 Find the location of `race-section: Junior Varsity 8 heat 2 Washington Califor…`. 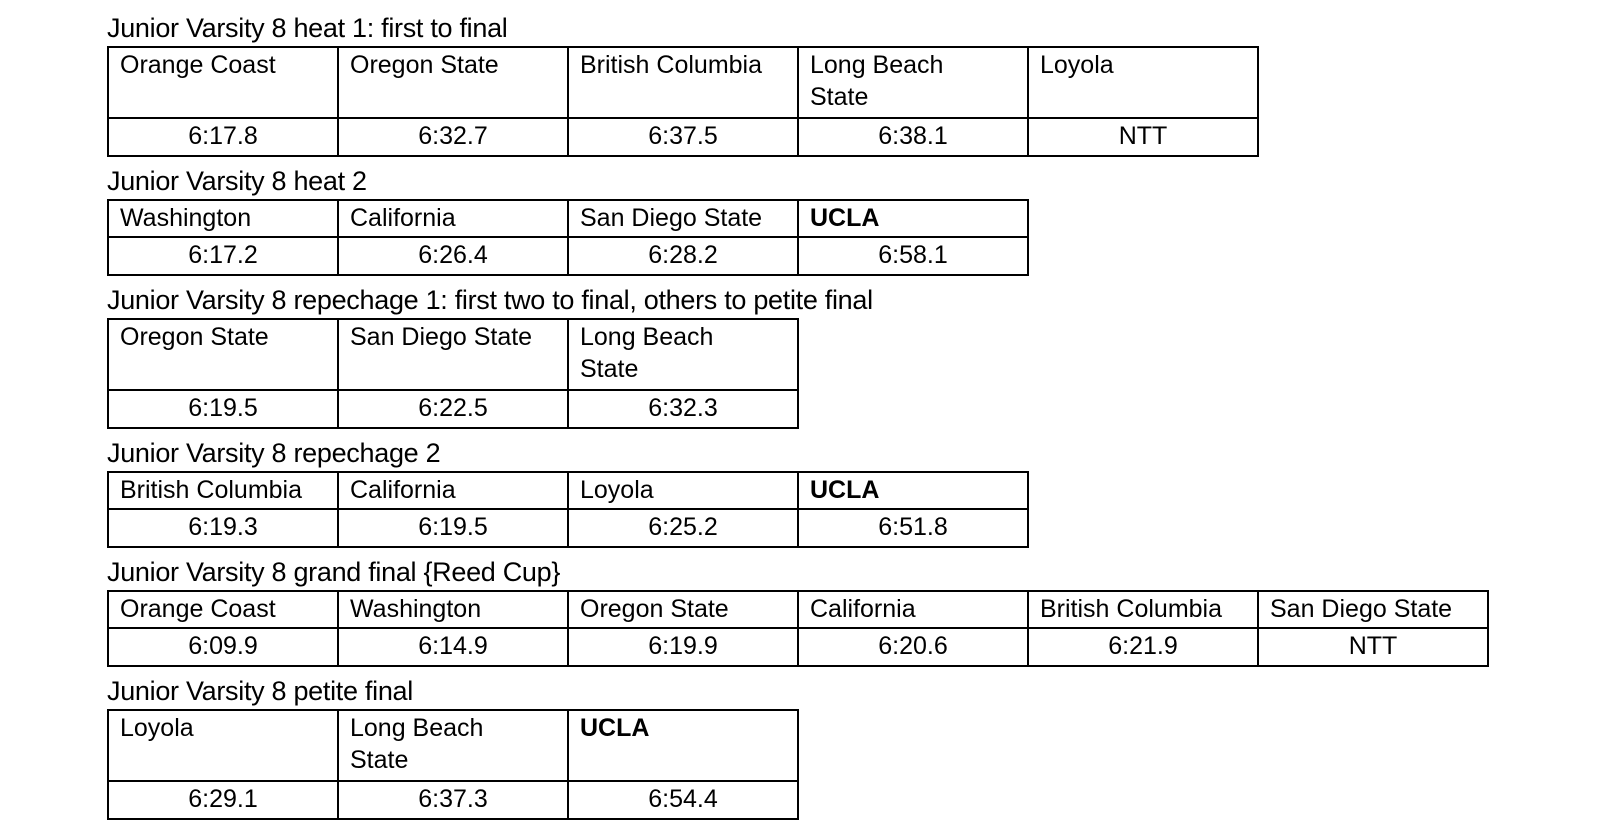

race-section: Junior Varsity 8 heat 2 Washington Califor… is located at coordinates (855, 221).